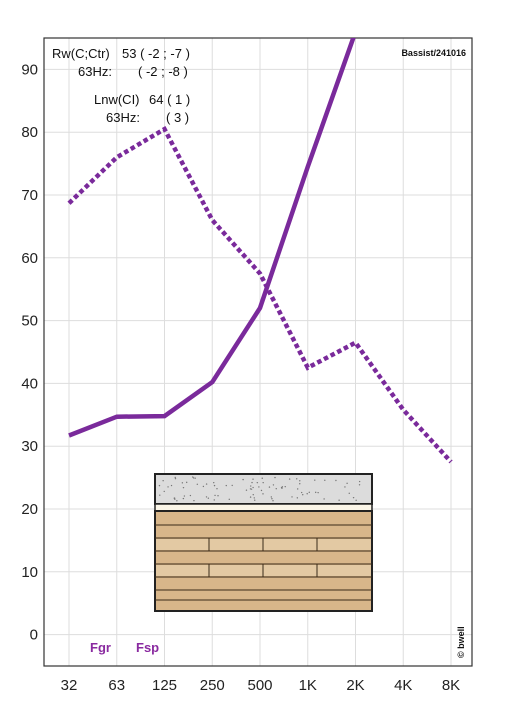 This screenshot has width=520, height=706. I want to click on x-tick-label: 125, so click(164, 685).